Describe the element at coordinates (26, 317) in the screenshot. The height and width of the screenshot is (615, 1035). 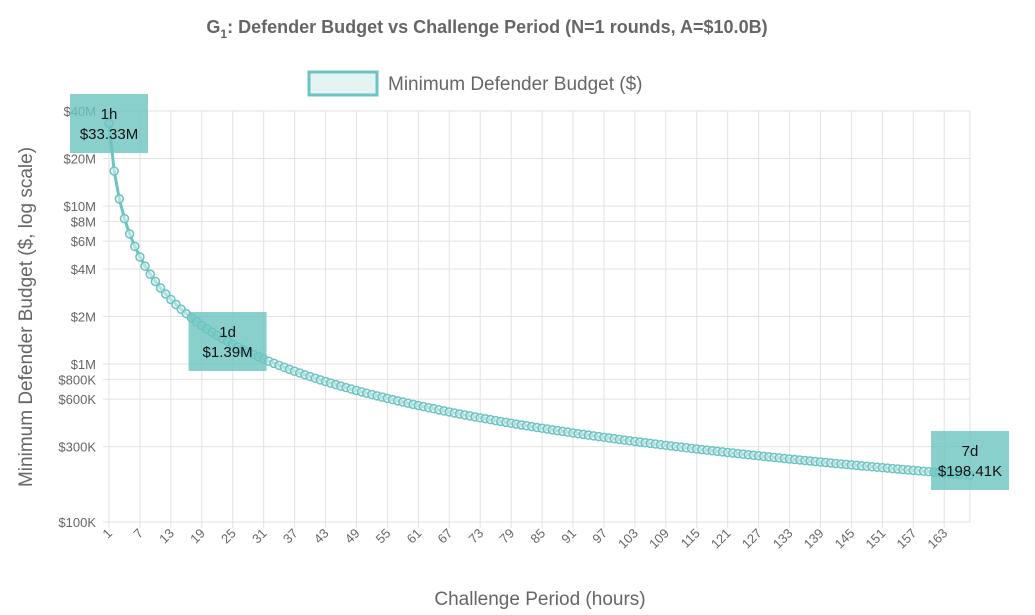
I see `y-axis-title: Minimum Defender Budget ($, log scale)` at that location.